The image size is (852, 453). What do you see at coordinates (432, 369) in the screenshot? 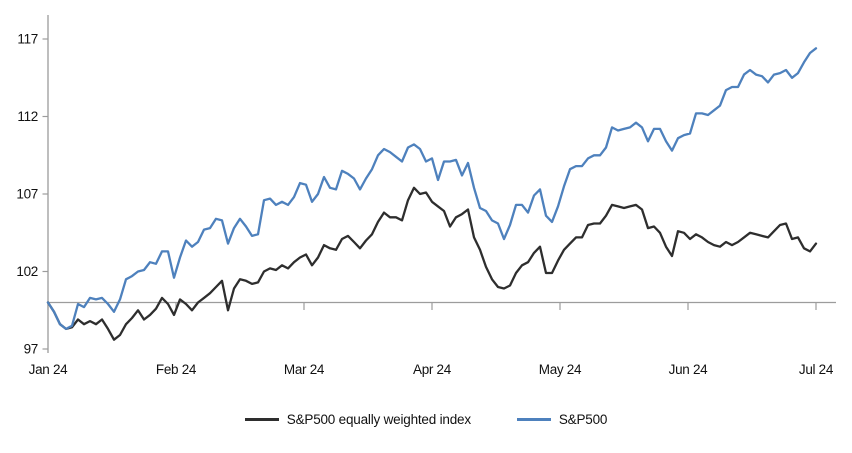
I see `x-axis-tick-label: Apr 24` at bounding box center [432, 369].